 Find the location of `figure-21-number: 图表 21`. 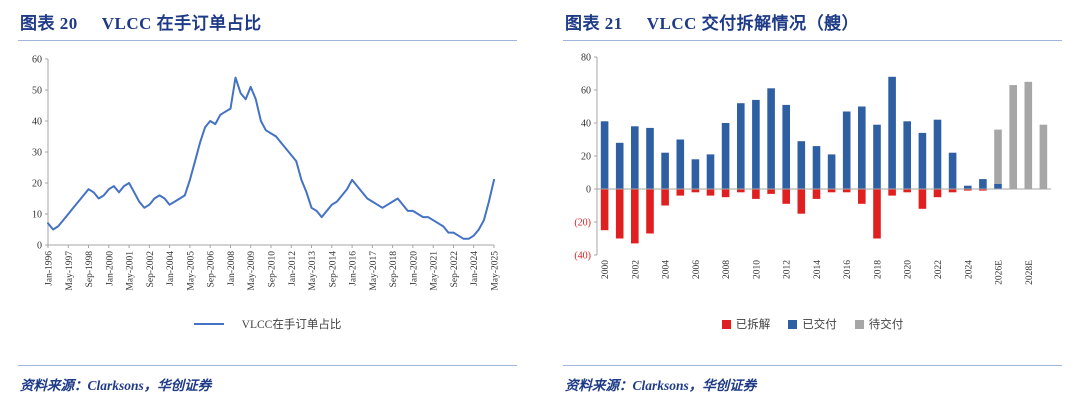

figure-21-number: 图表 21 is located at coordinates (594, 23).